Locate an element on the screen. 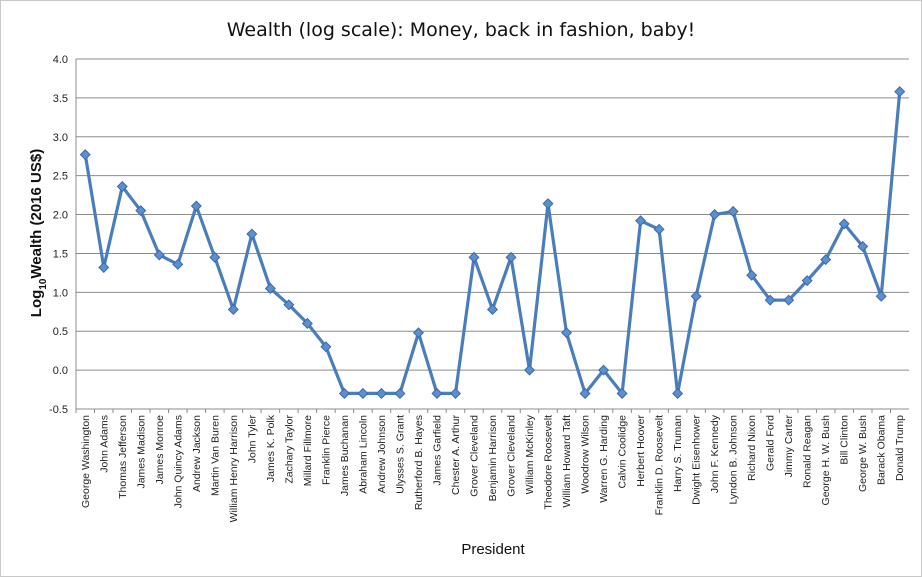 The height and width of the screenshot is (577, 922). y-axis-title: Log10Wealth (2016 US$) is located at coordinates (38, 233).